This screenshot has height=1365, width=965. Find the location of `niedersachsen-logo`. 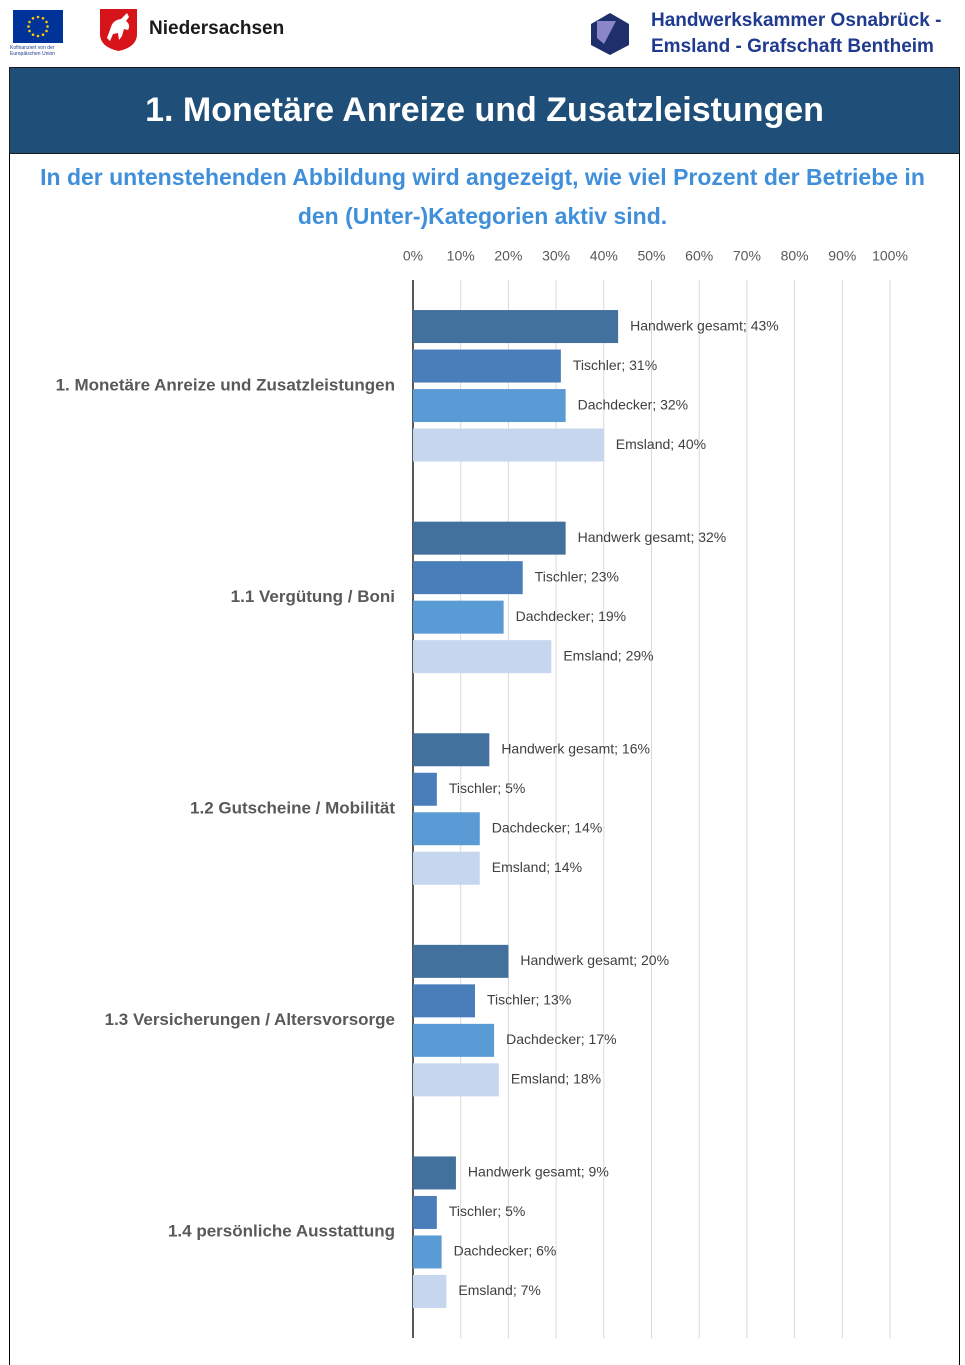

niedersachsen-logo is located at coordinates (118, 30).